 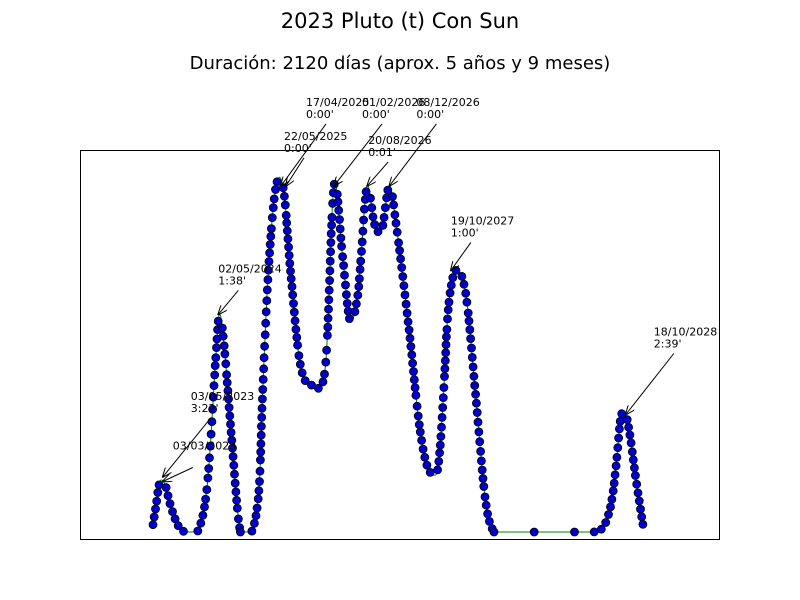 What do you see at coordinates (465, 232) in the screenshot?
I see `annotation-time: 1:00'` at bounding box center [465, 232].